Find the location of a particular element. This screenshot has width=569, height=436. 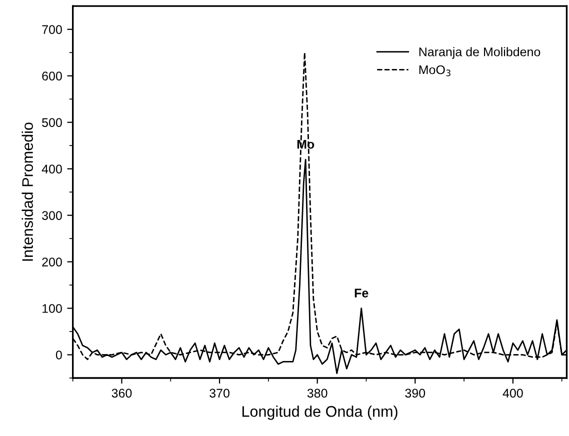

y-tick-label: 300 is located at coordinates (52, 215).